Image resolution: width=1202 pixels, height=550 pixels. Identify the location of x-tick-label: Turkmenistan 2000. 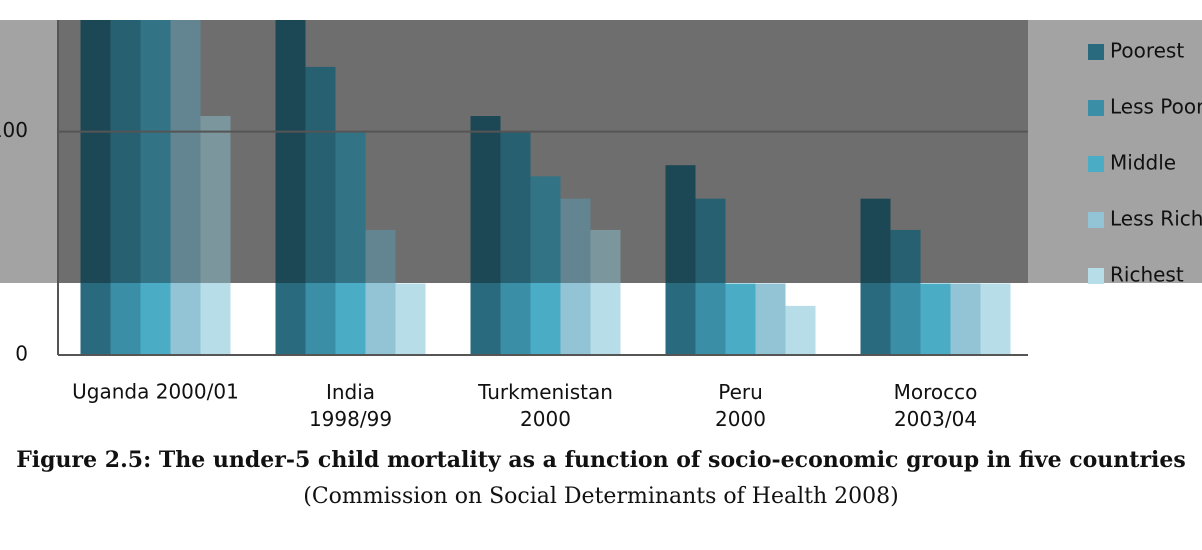
(545, 405).